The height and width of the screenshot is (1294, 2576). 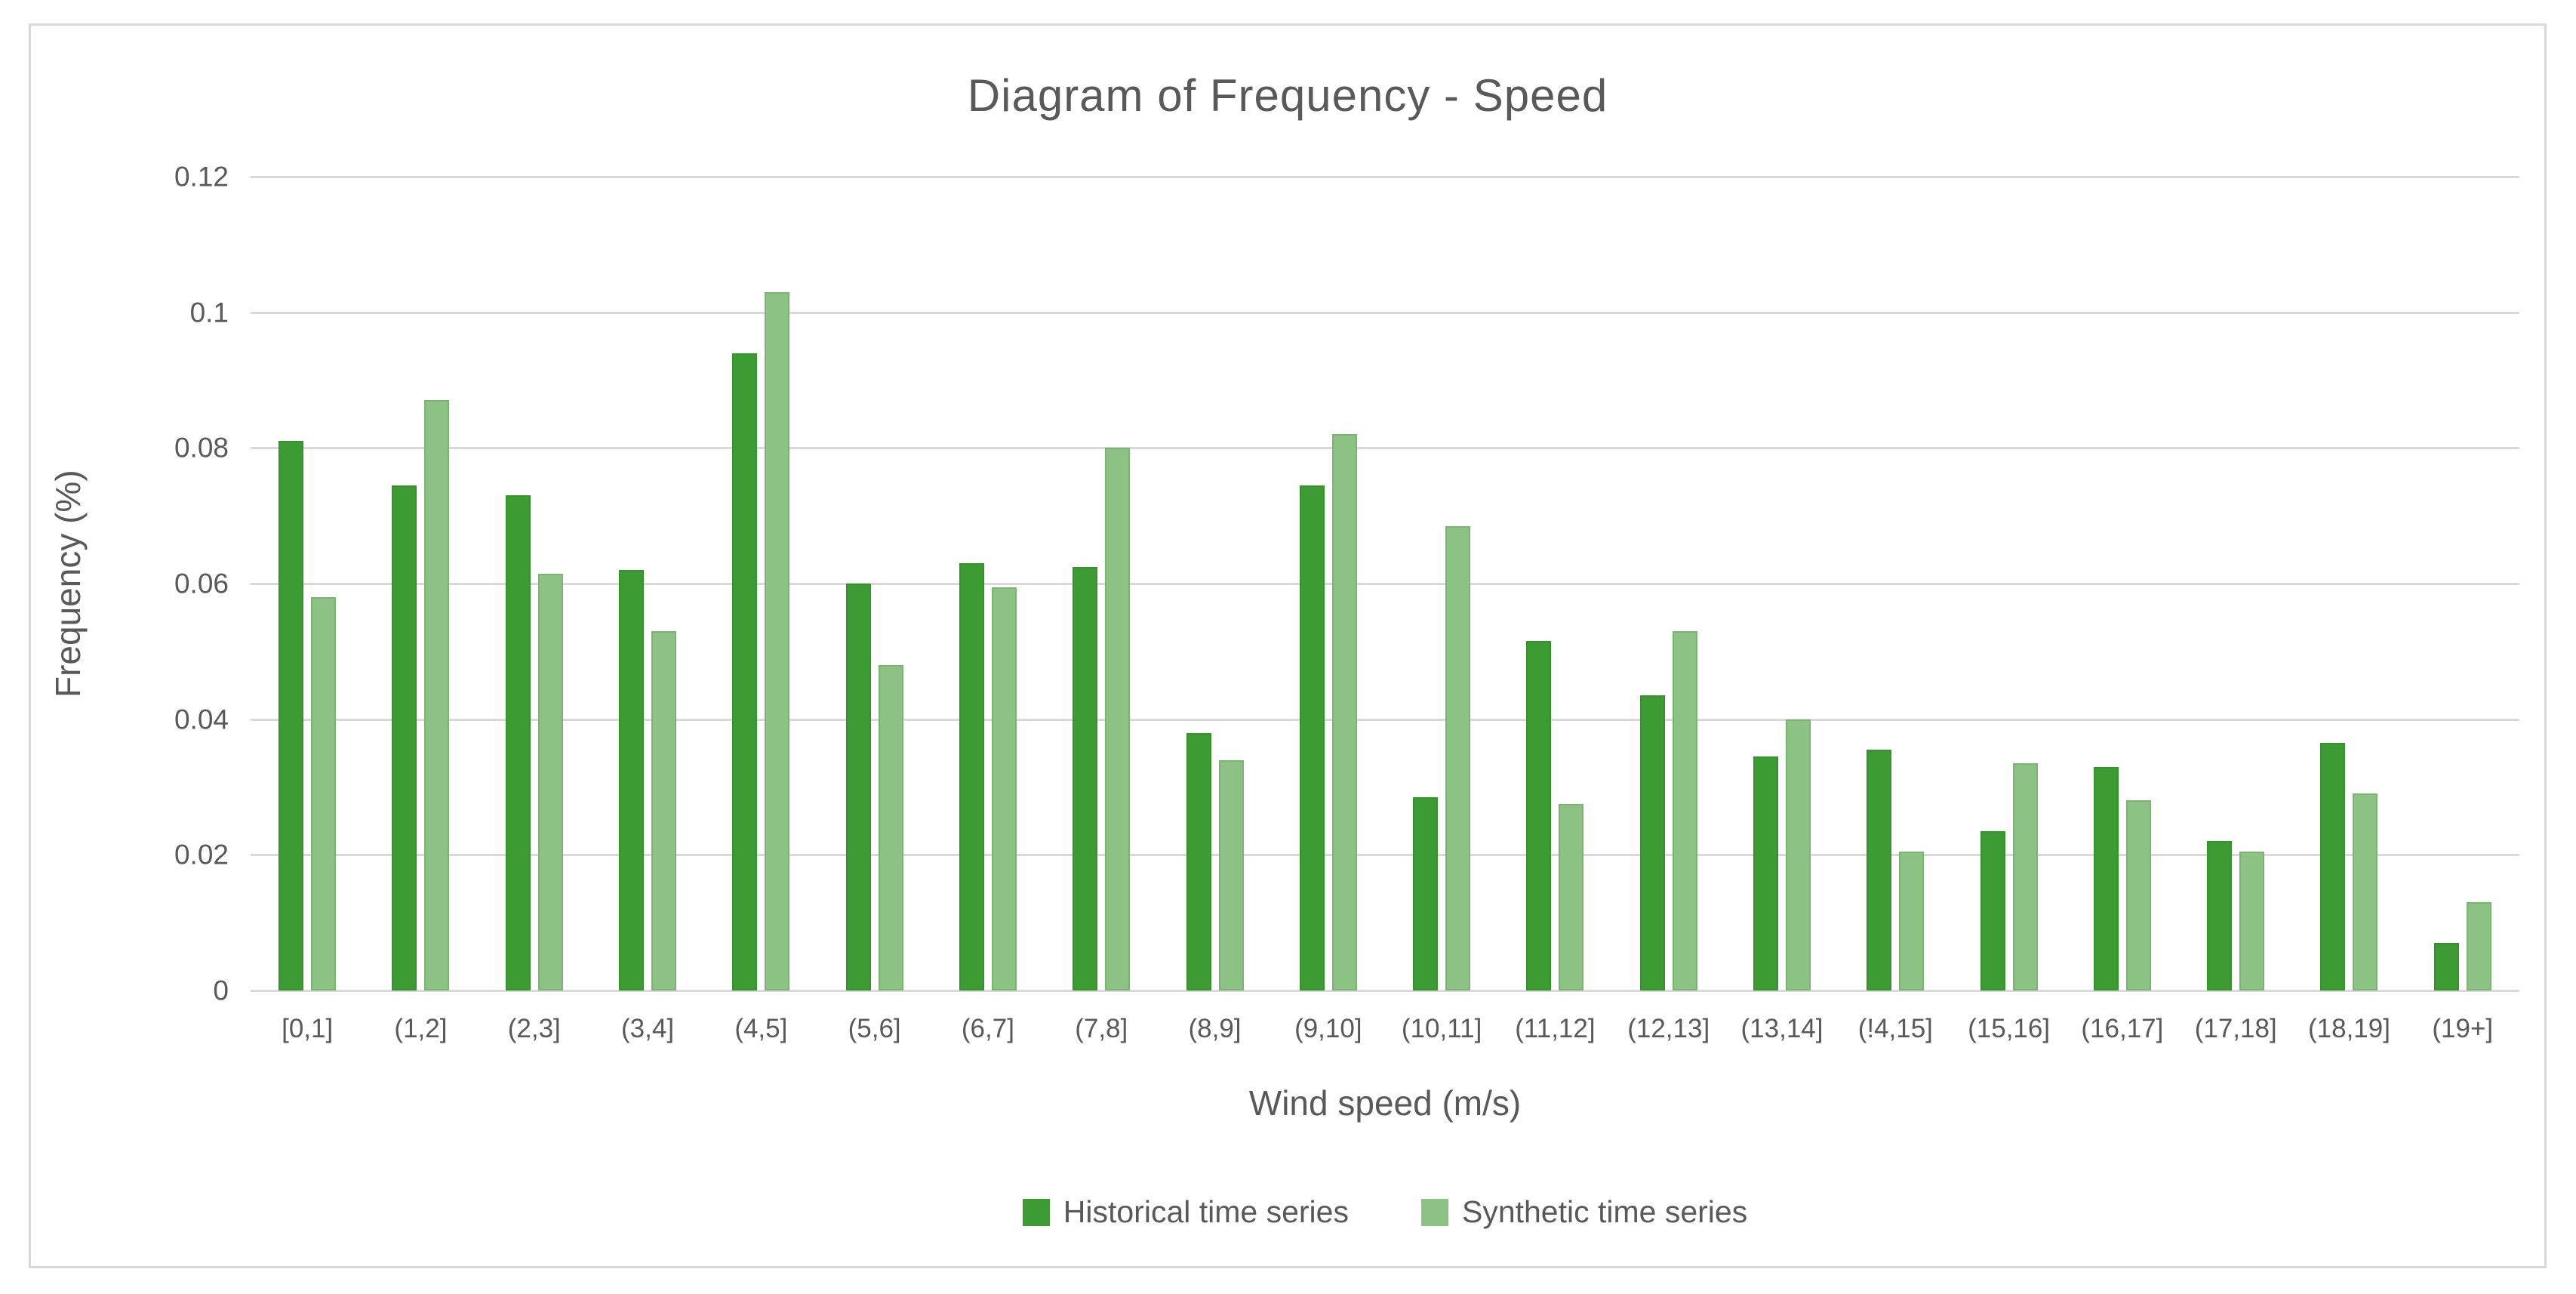 What do you see at coordinates (2010, 1028) in the screenshot?
I see `x-tick-label: (15,16]` at bounding box center [2010, 1028].